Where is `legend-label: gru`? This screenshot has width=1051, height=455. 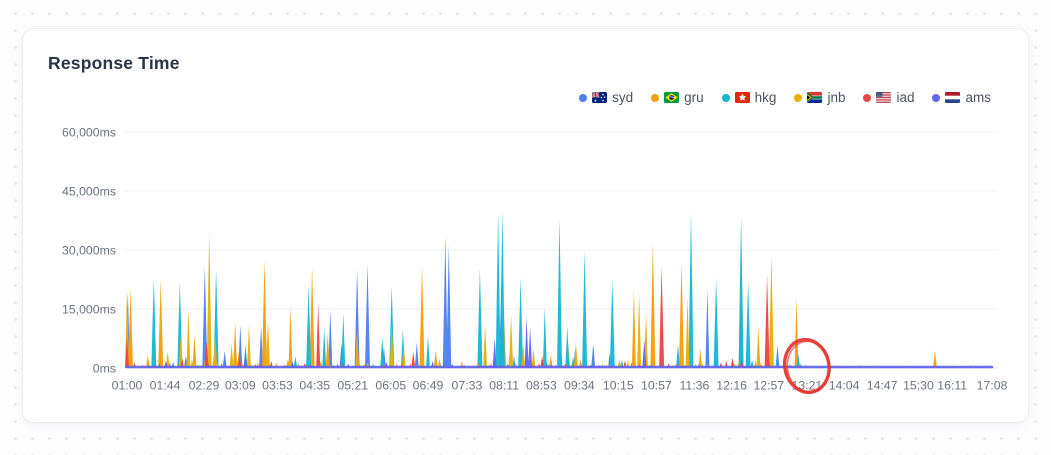
legend-label: gru is located at coordinates (694, 97).